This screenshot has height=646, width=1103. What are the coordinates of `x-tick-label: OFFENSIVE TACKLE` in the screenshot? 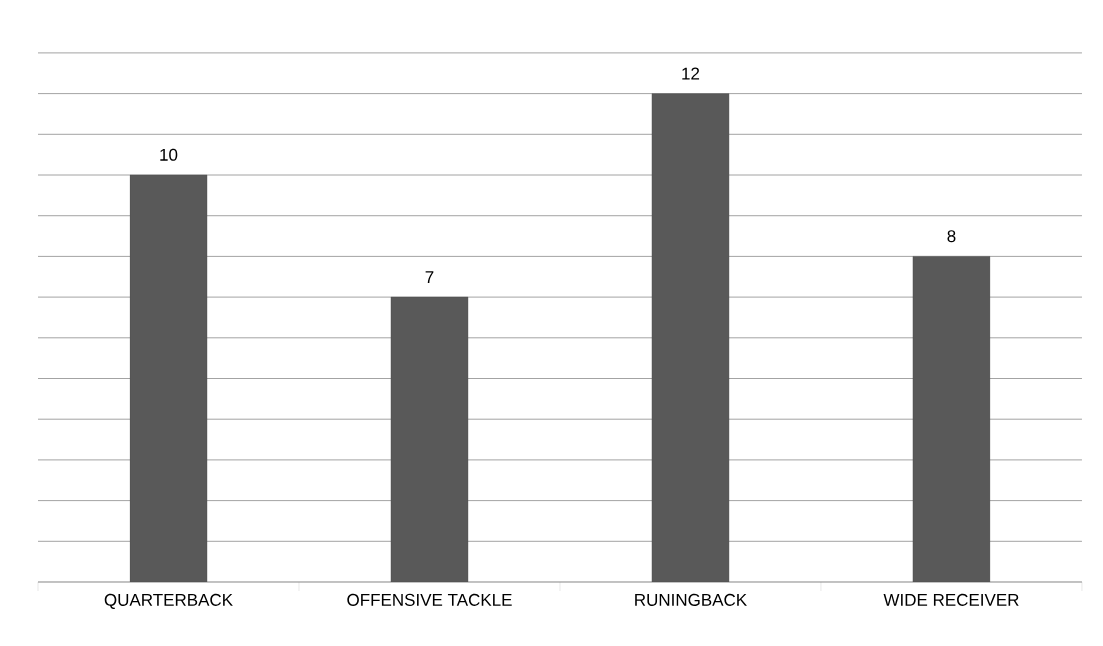 It's located at (429, 599).